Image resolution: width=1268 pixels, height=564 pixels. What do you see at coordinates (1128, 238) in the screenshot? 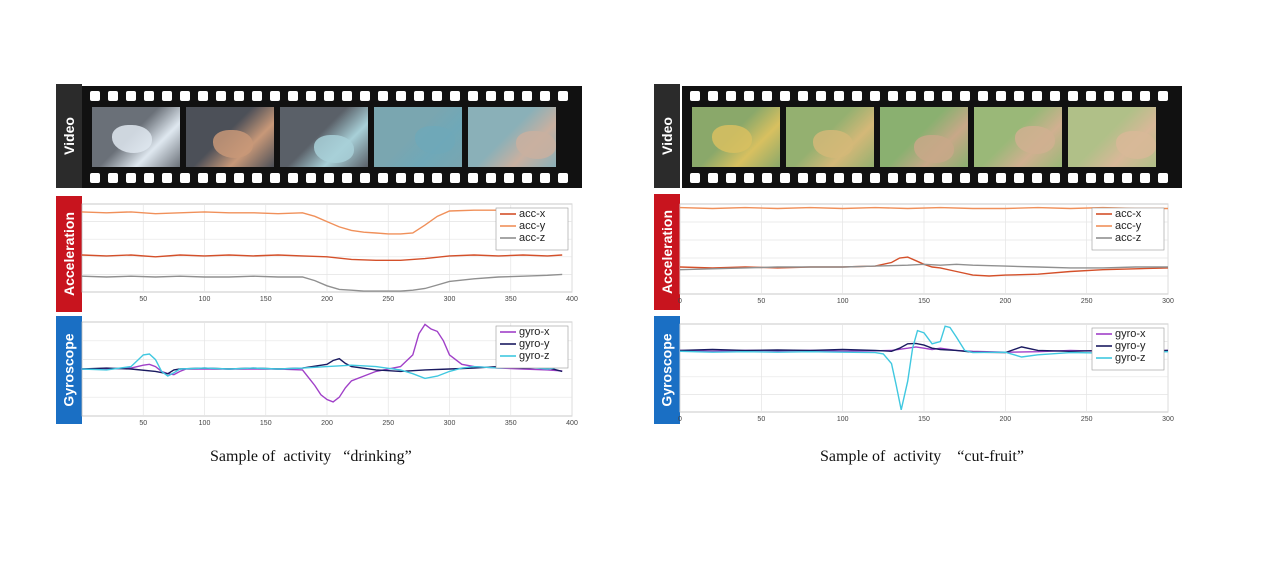
I see `legend-entry: acc-z` at bounding box center [1128, 238].